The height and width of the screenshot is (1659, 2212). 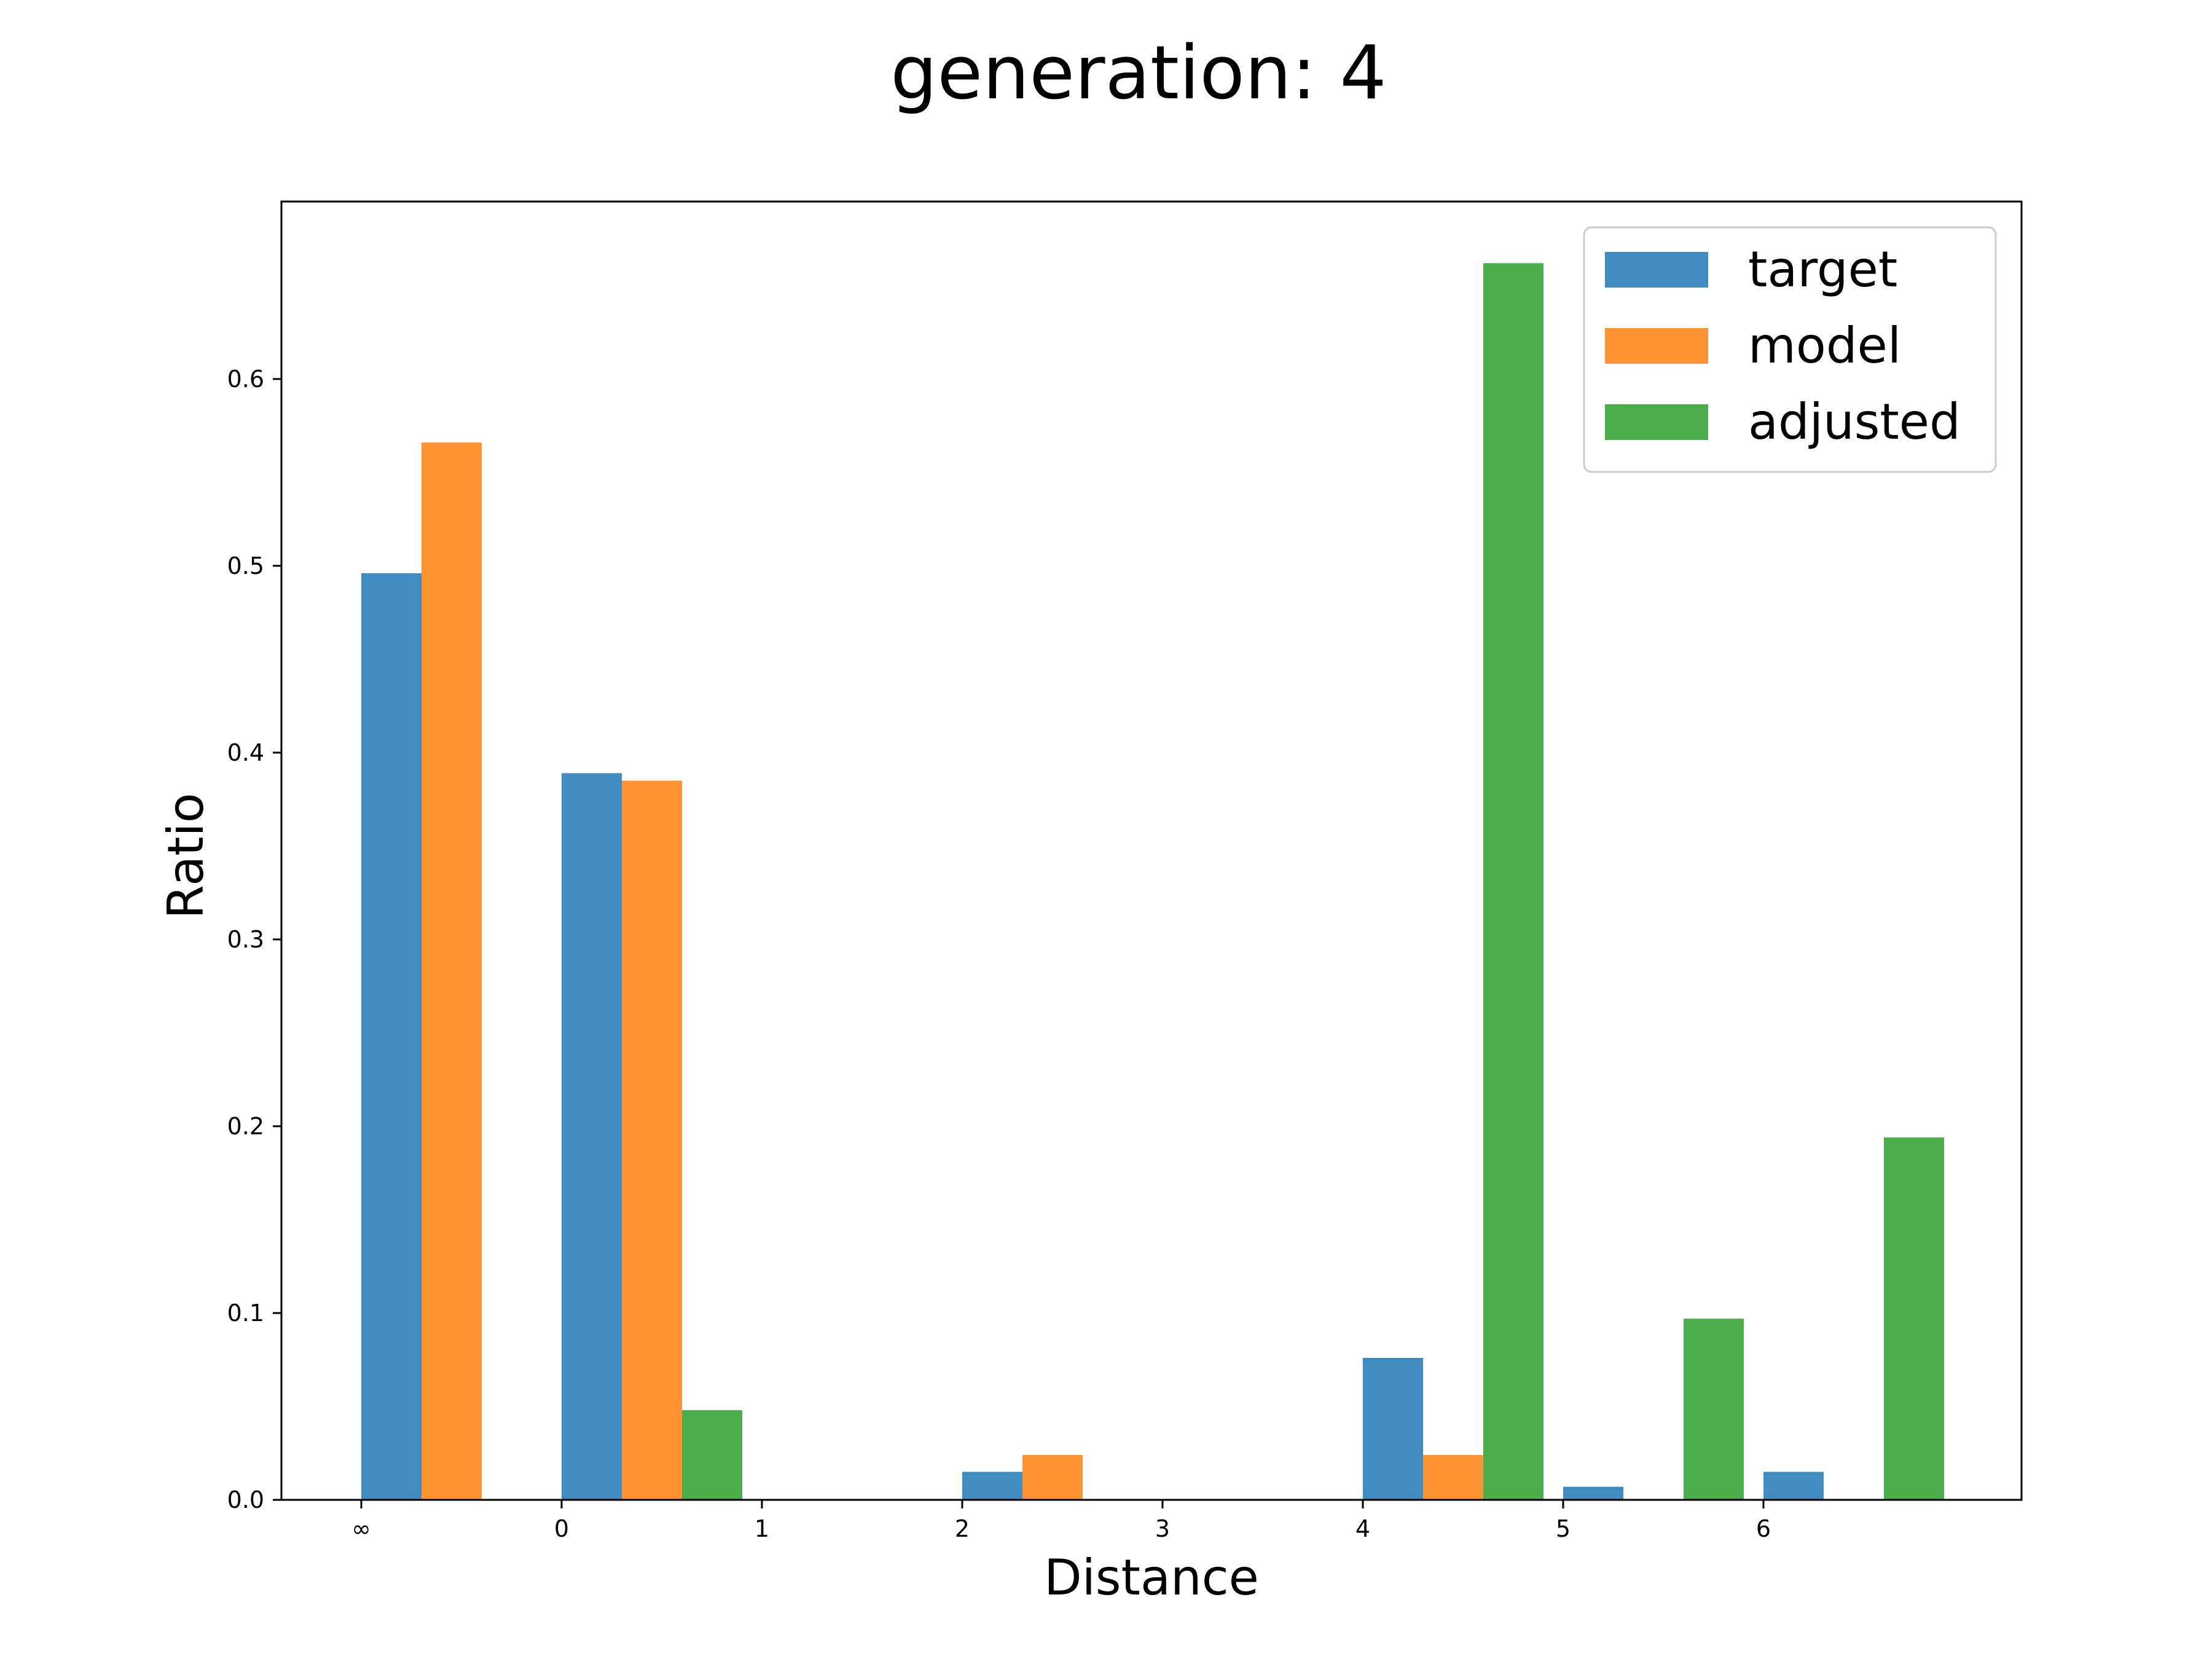 What do you see at coordinates (1854, 421) in the screenshot?
I see `legend-label-adjusted: adjusted` at bounding box center [1854, 421].